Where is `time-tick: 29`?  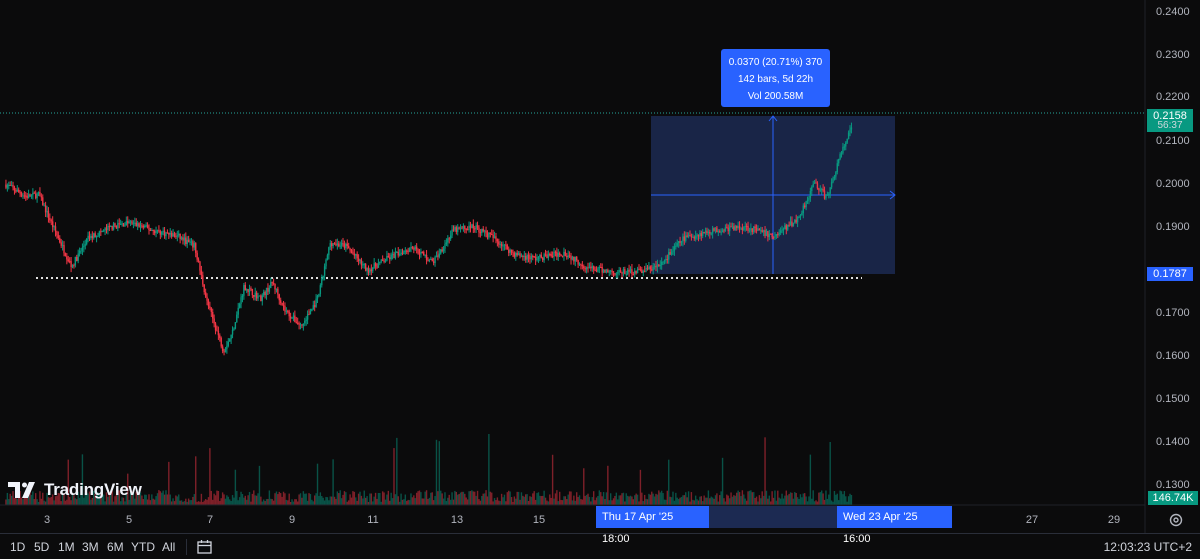 time-tick: 29 is located at coordinates (1114, 520).